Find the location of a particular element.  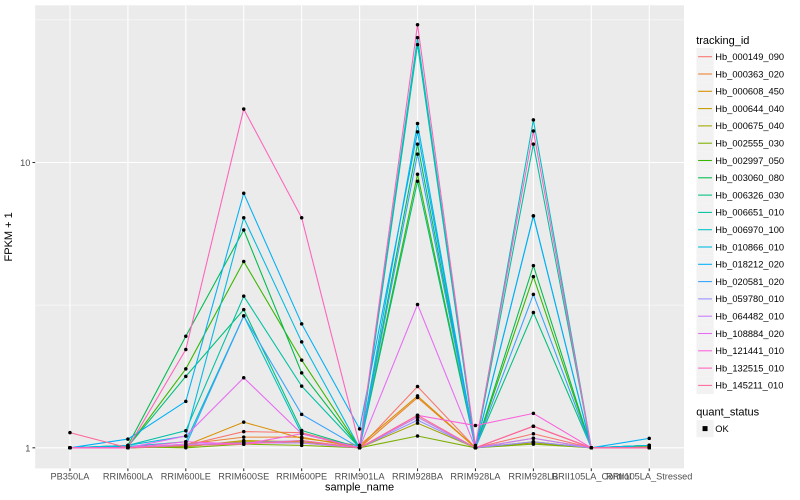

svg-text: Hb_132515_010 is located at coordinates (749, 368).